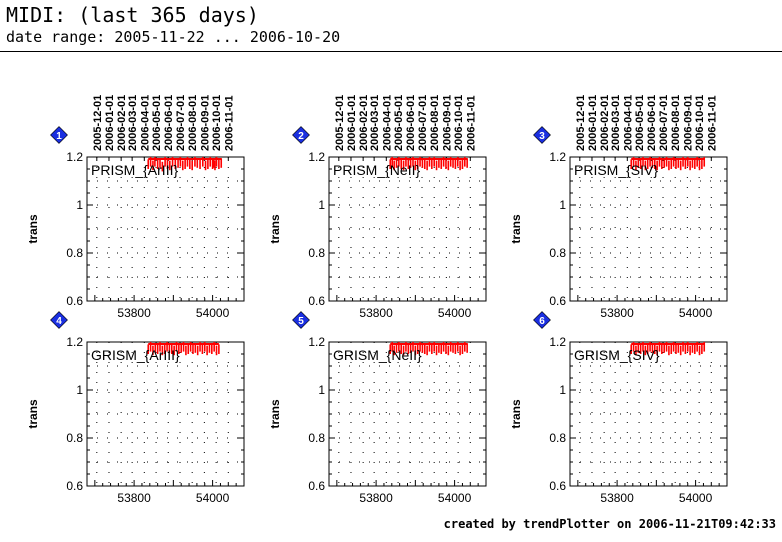 This screenshot has height=542, width=782. Describe the element at coordinates (435, 123) in the screenshot. I see `chart-2-date-tick-label: 2006-08-01` at that location.